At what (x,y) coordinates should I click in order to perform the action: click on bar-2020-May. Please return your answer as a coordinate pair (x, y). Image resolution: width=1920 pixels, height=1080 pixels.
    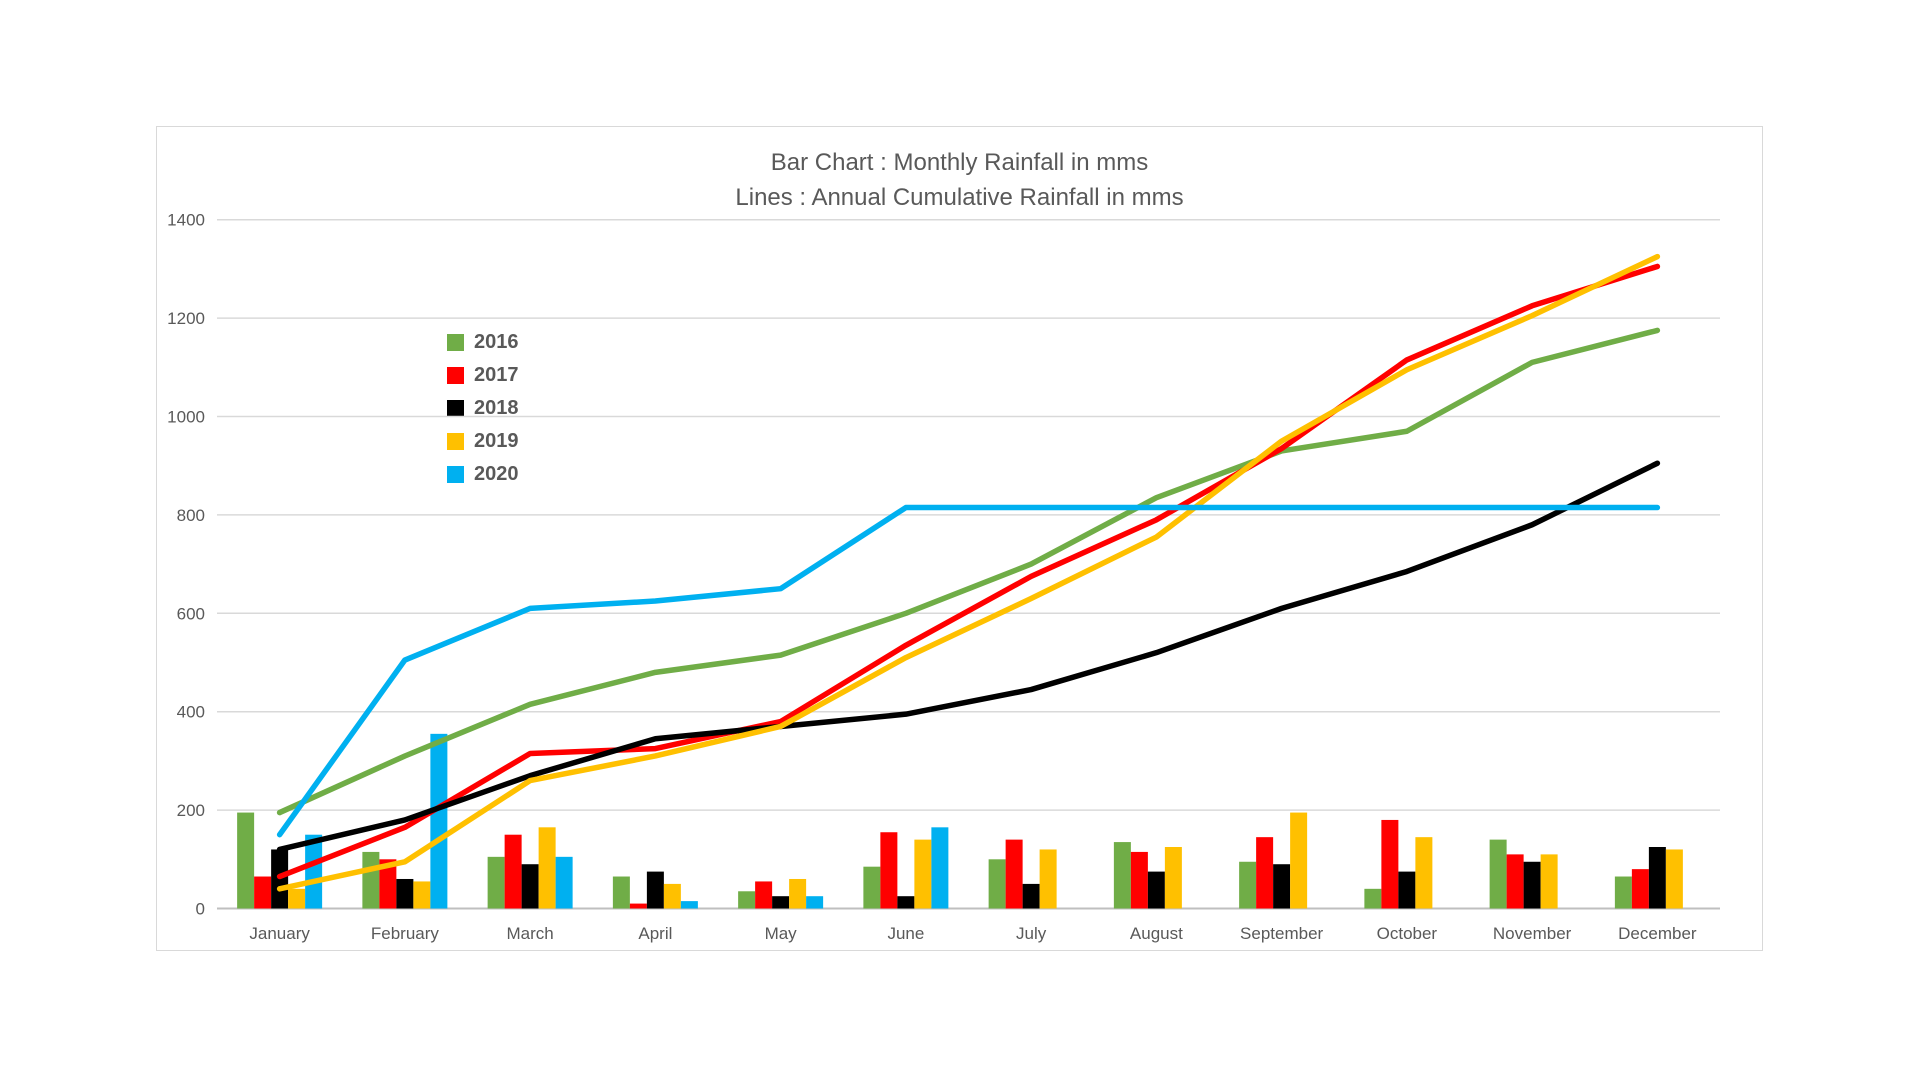
    Looking at the image, I should click on (815, 902).